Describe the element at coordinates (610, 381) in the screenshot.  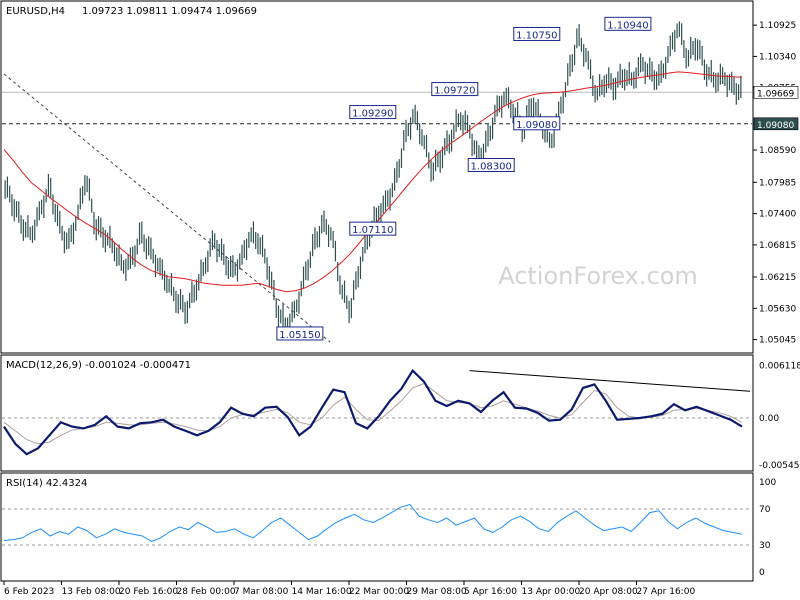
I see `macd-trendline` at that location.